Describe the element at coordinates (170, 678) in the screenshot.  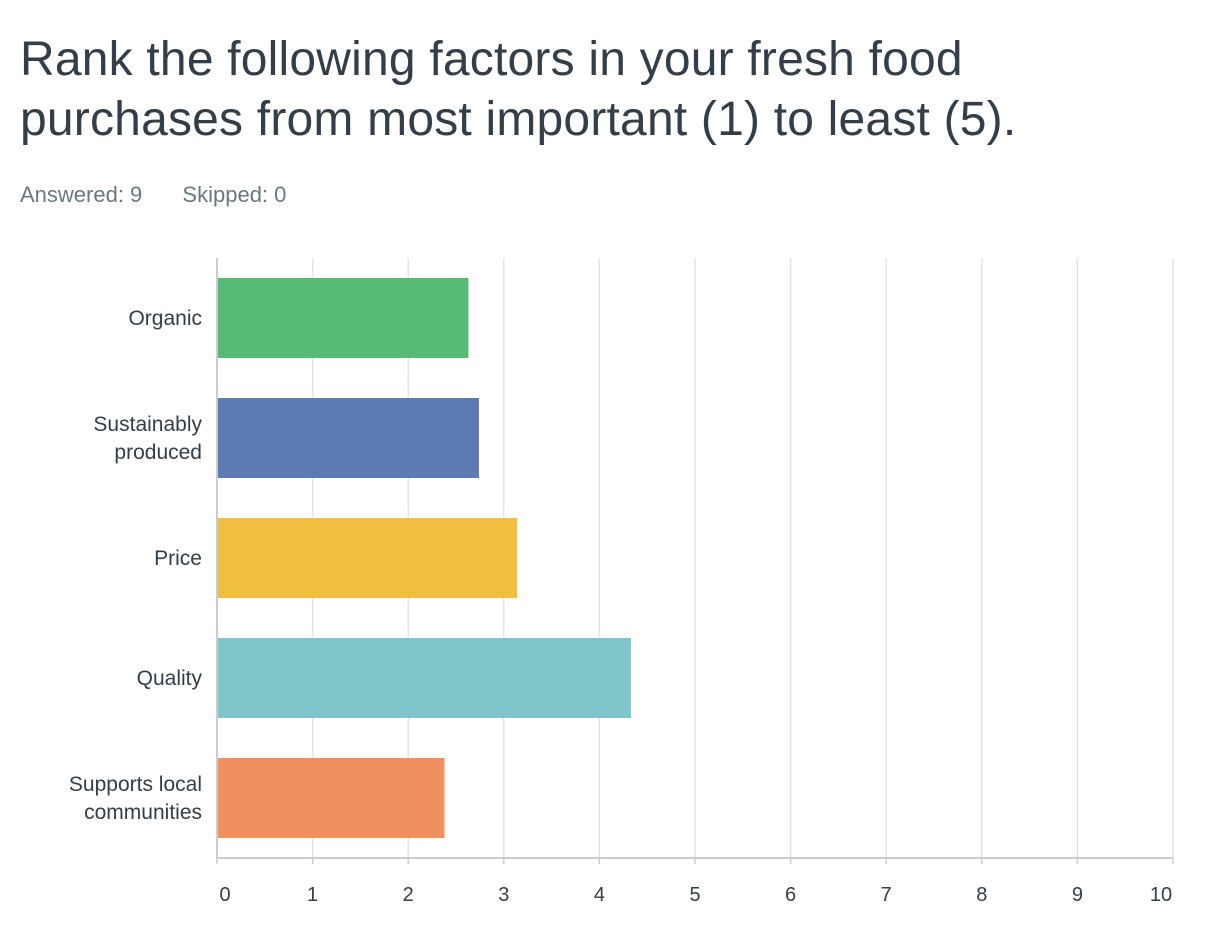
I see `category-label: Quality` at that location.